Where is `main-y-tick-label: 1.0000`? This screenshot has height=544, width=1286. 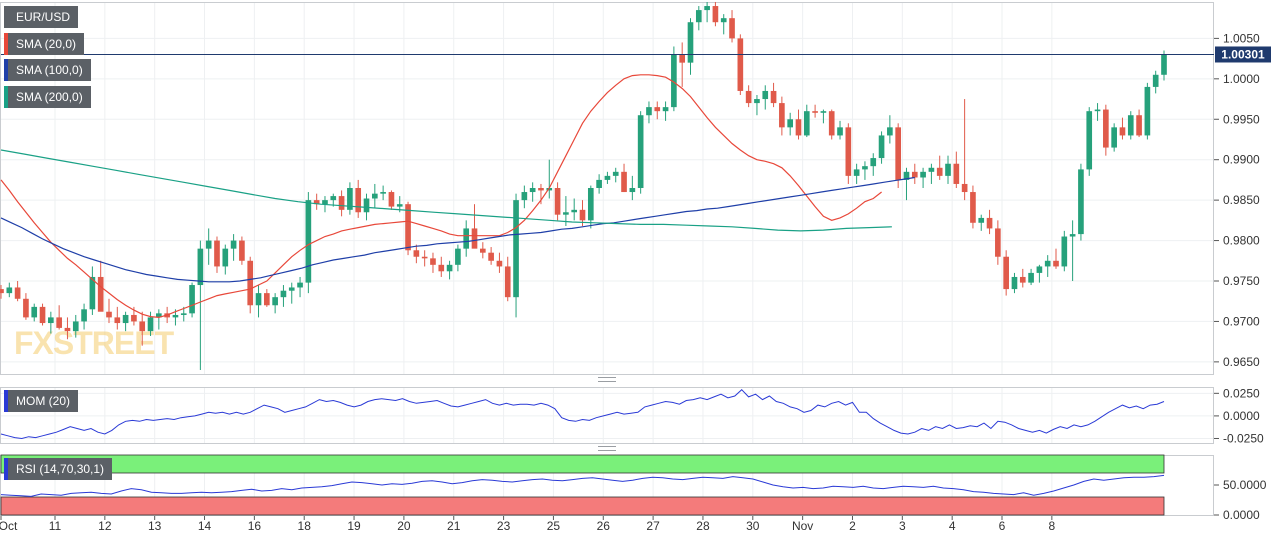 main-y-tick-label: 1.0000 is located at coordinates (1241, 79).